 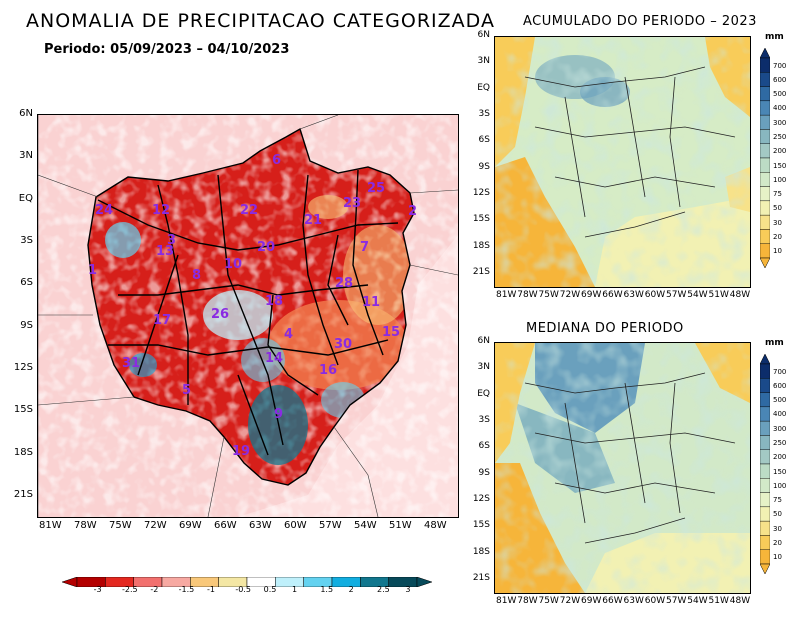 I want to click on lat-tick: 3S, so click(x=484, y=419).